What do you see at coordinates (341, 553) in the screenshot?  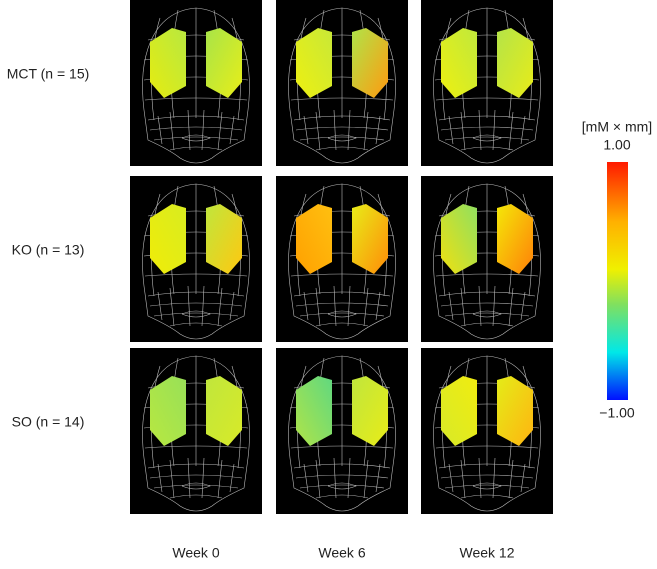 I see `column-label: Week 6` at bounding box center [341, 553].